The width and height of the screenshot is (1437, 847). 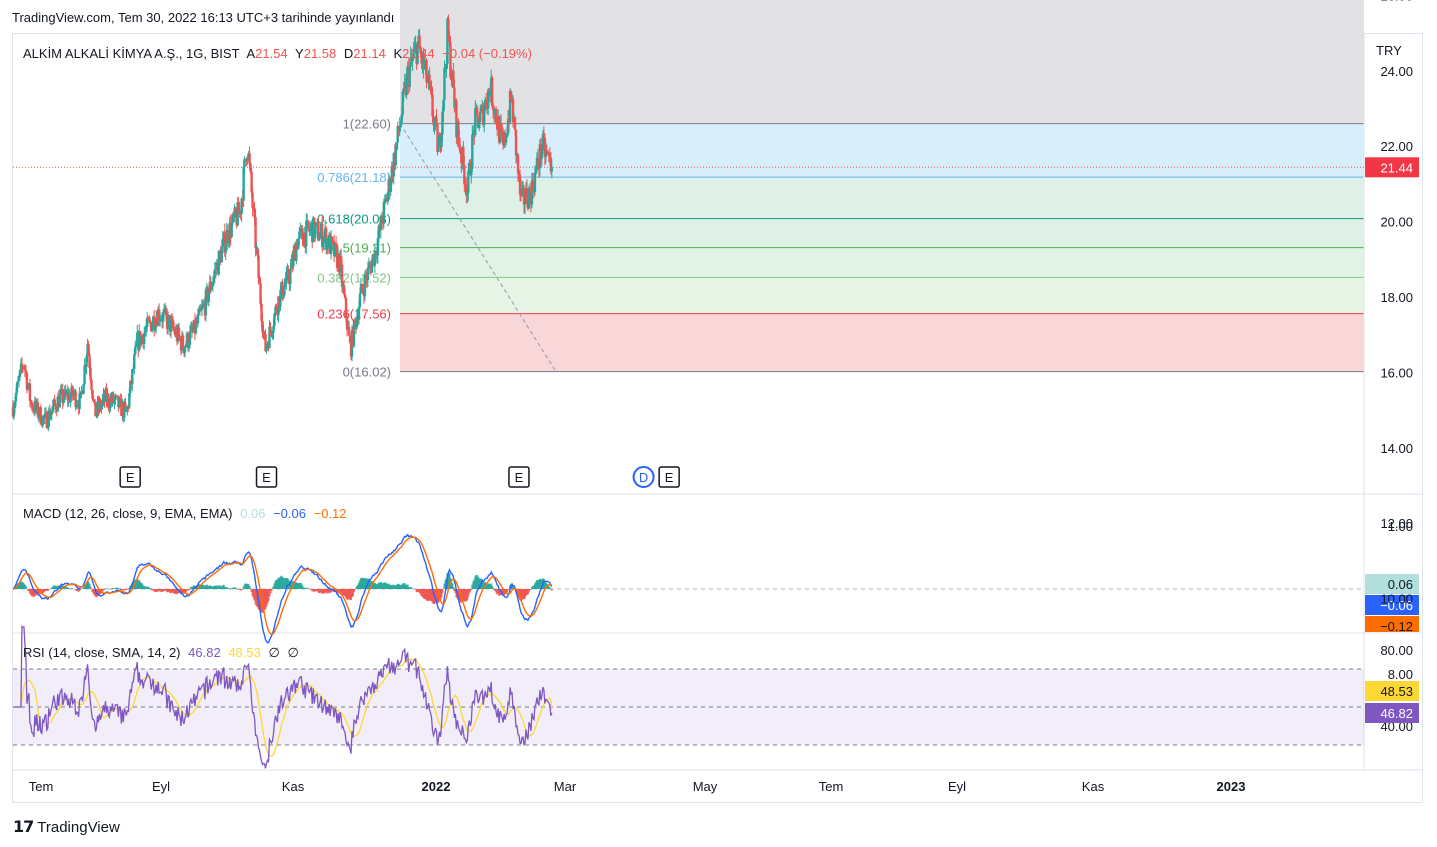 I want to click on tradingview-logo: 𝟭𝟳 TradingView, so click(x=66, y=827).